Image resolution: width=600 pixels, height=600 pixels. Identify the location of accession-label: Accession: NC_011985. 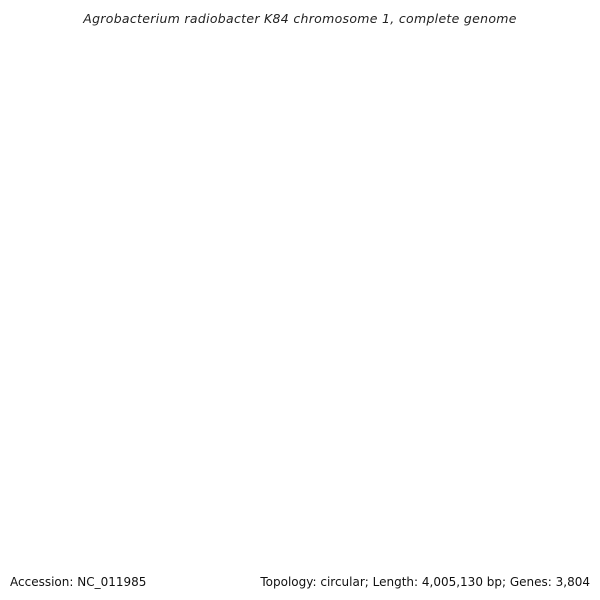
(78, 582).